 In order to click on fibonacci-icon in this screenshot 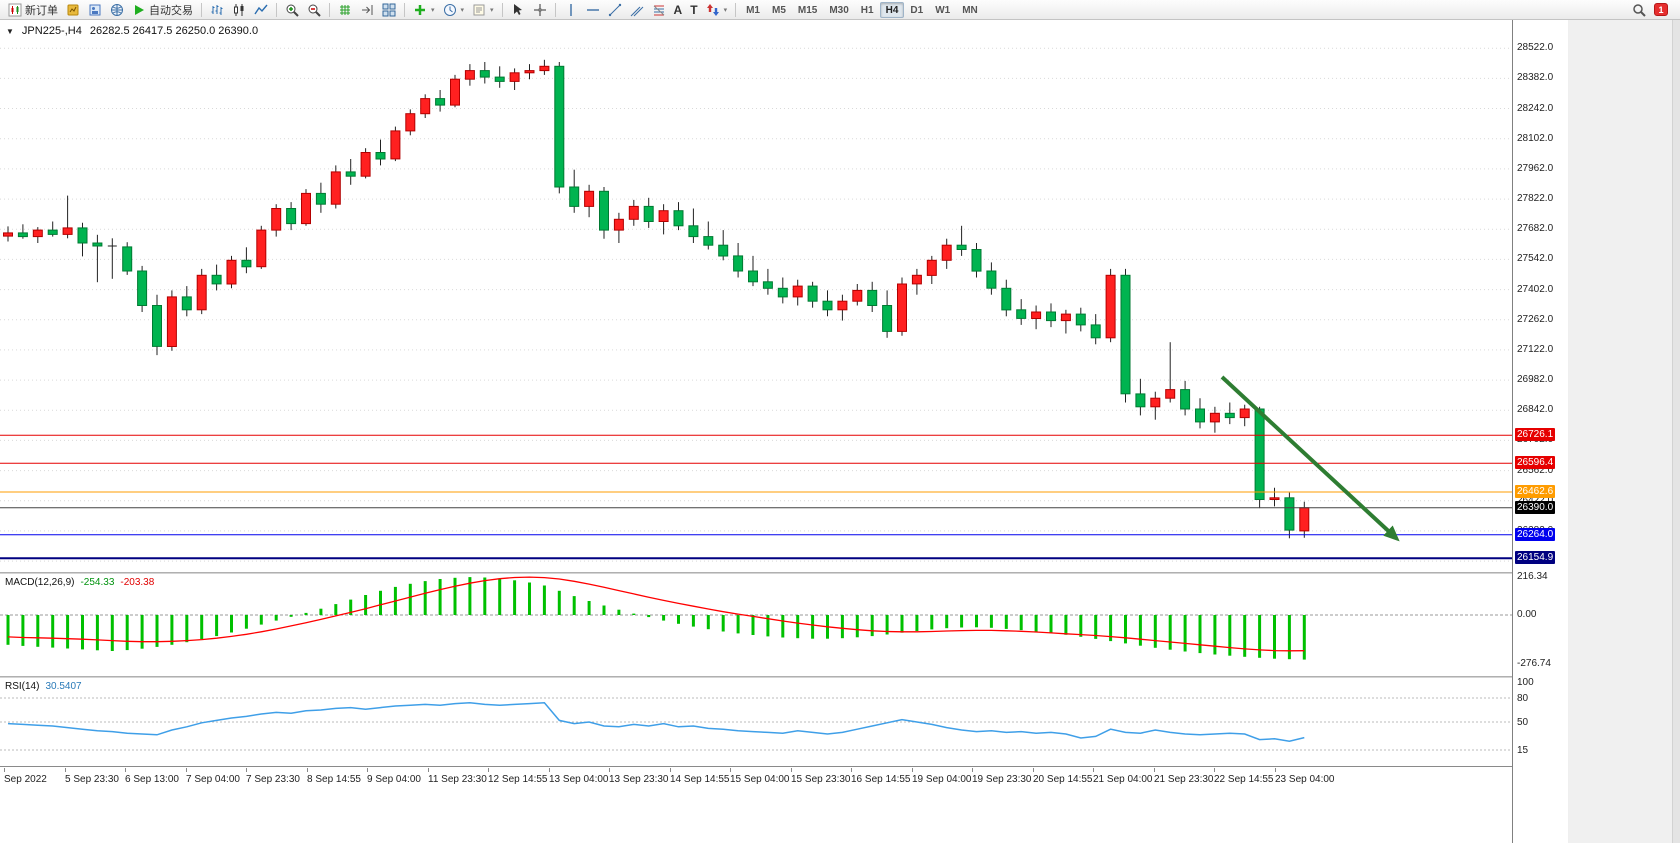, I will do `click(659, 10)`.